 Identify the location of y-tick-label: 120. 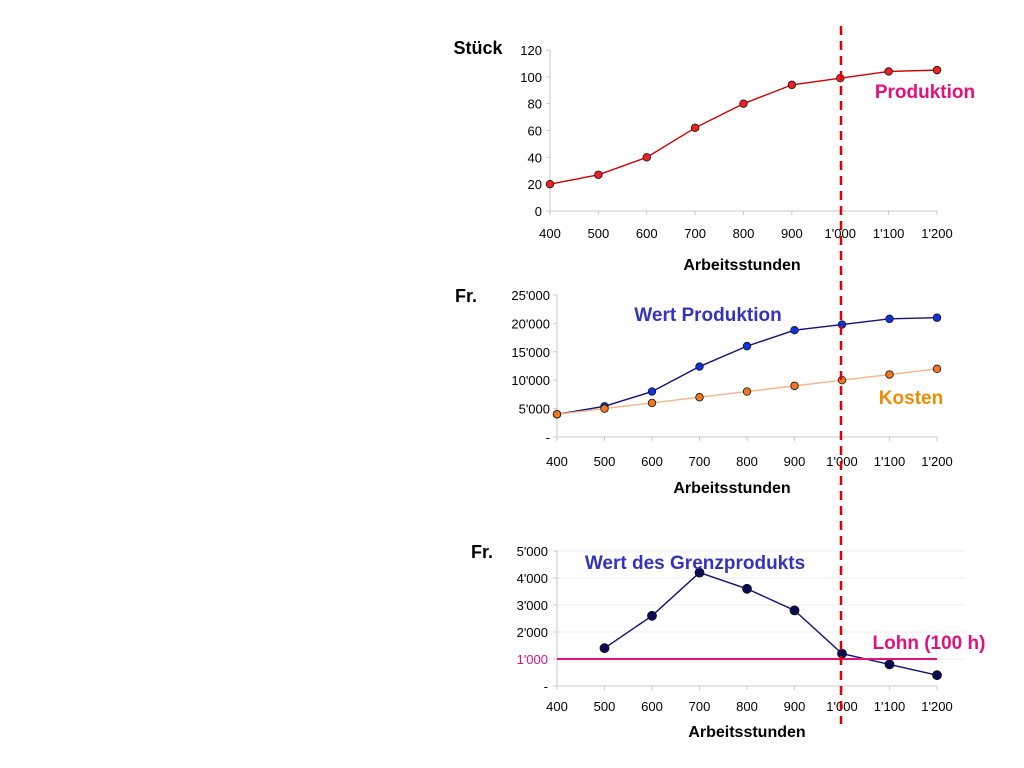
(531, 50).